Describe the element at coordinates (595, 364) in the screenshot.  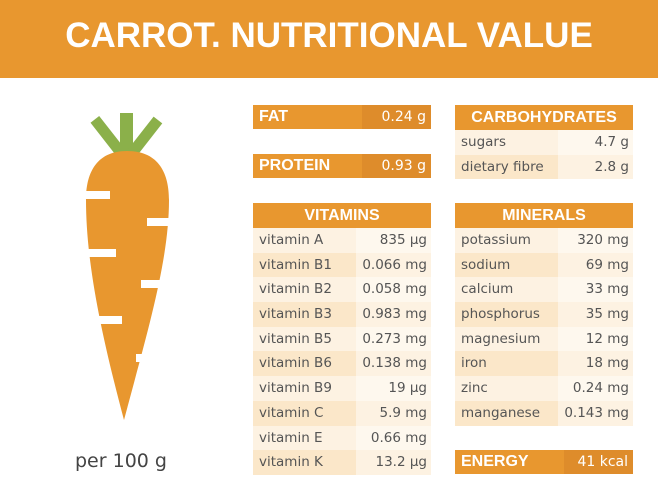
I see `nutrient-value: 18 mg` at that location.